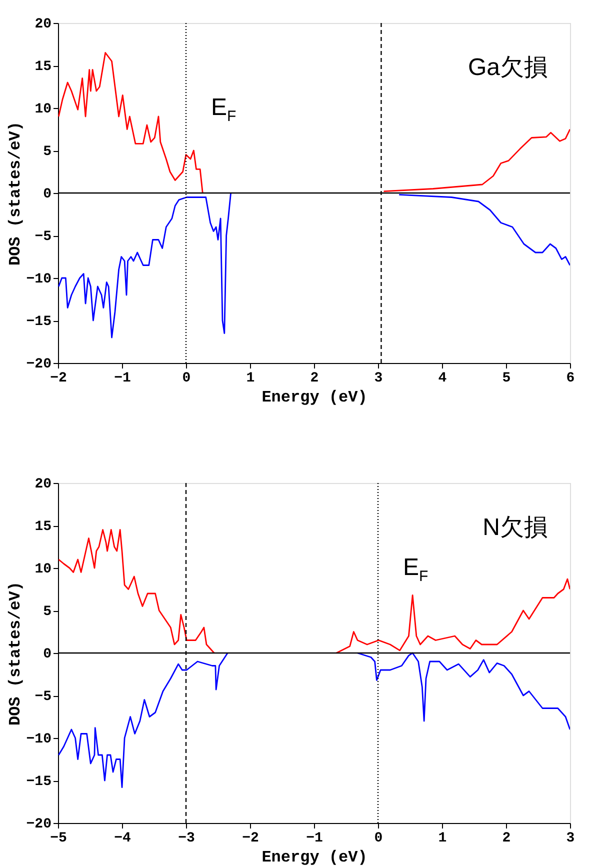  What do you see at coordinates (442, 378) in the screenshot?
I see `x-tick-label: 4` at bounding box center [442, 378].